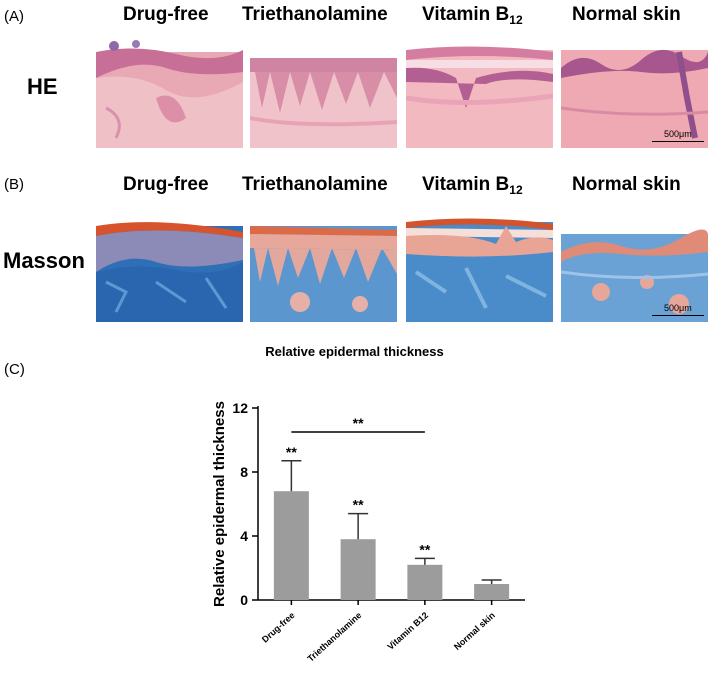 This screenshot has width=709, height=681. What do you see at coordinates (166, 184) in the screenshot?
I see `masson-column-title-drug-free: Drug-free` at bounding box center [166, 184].